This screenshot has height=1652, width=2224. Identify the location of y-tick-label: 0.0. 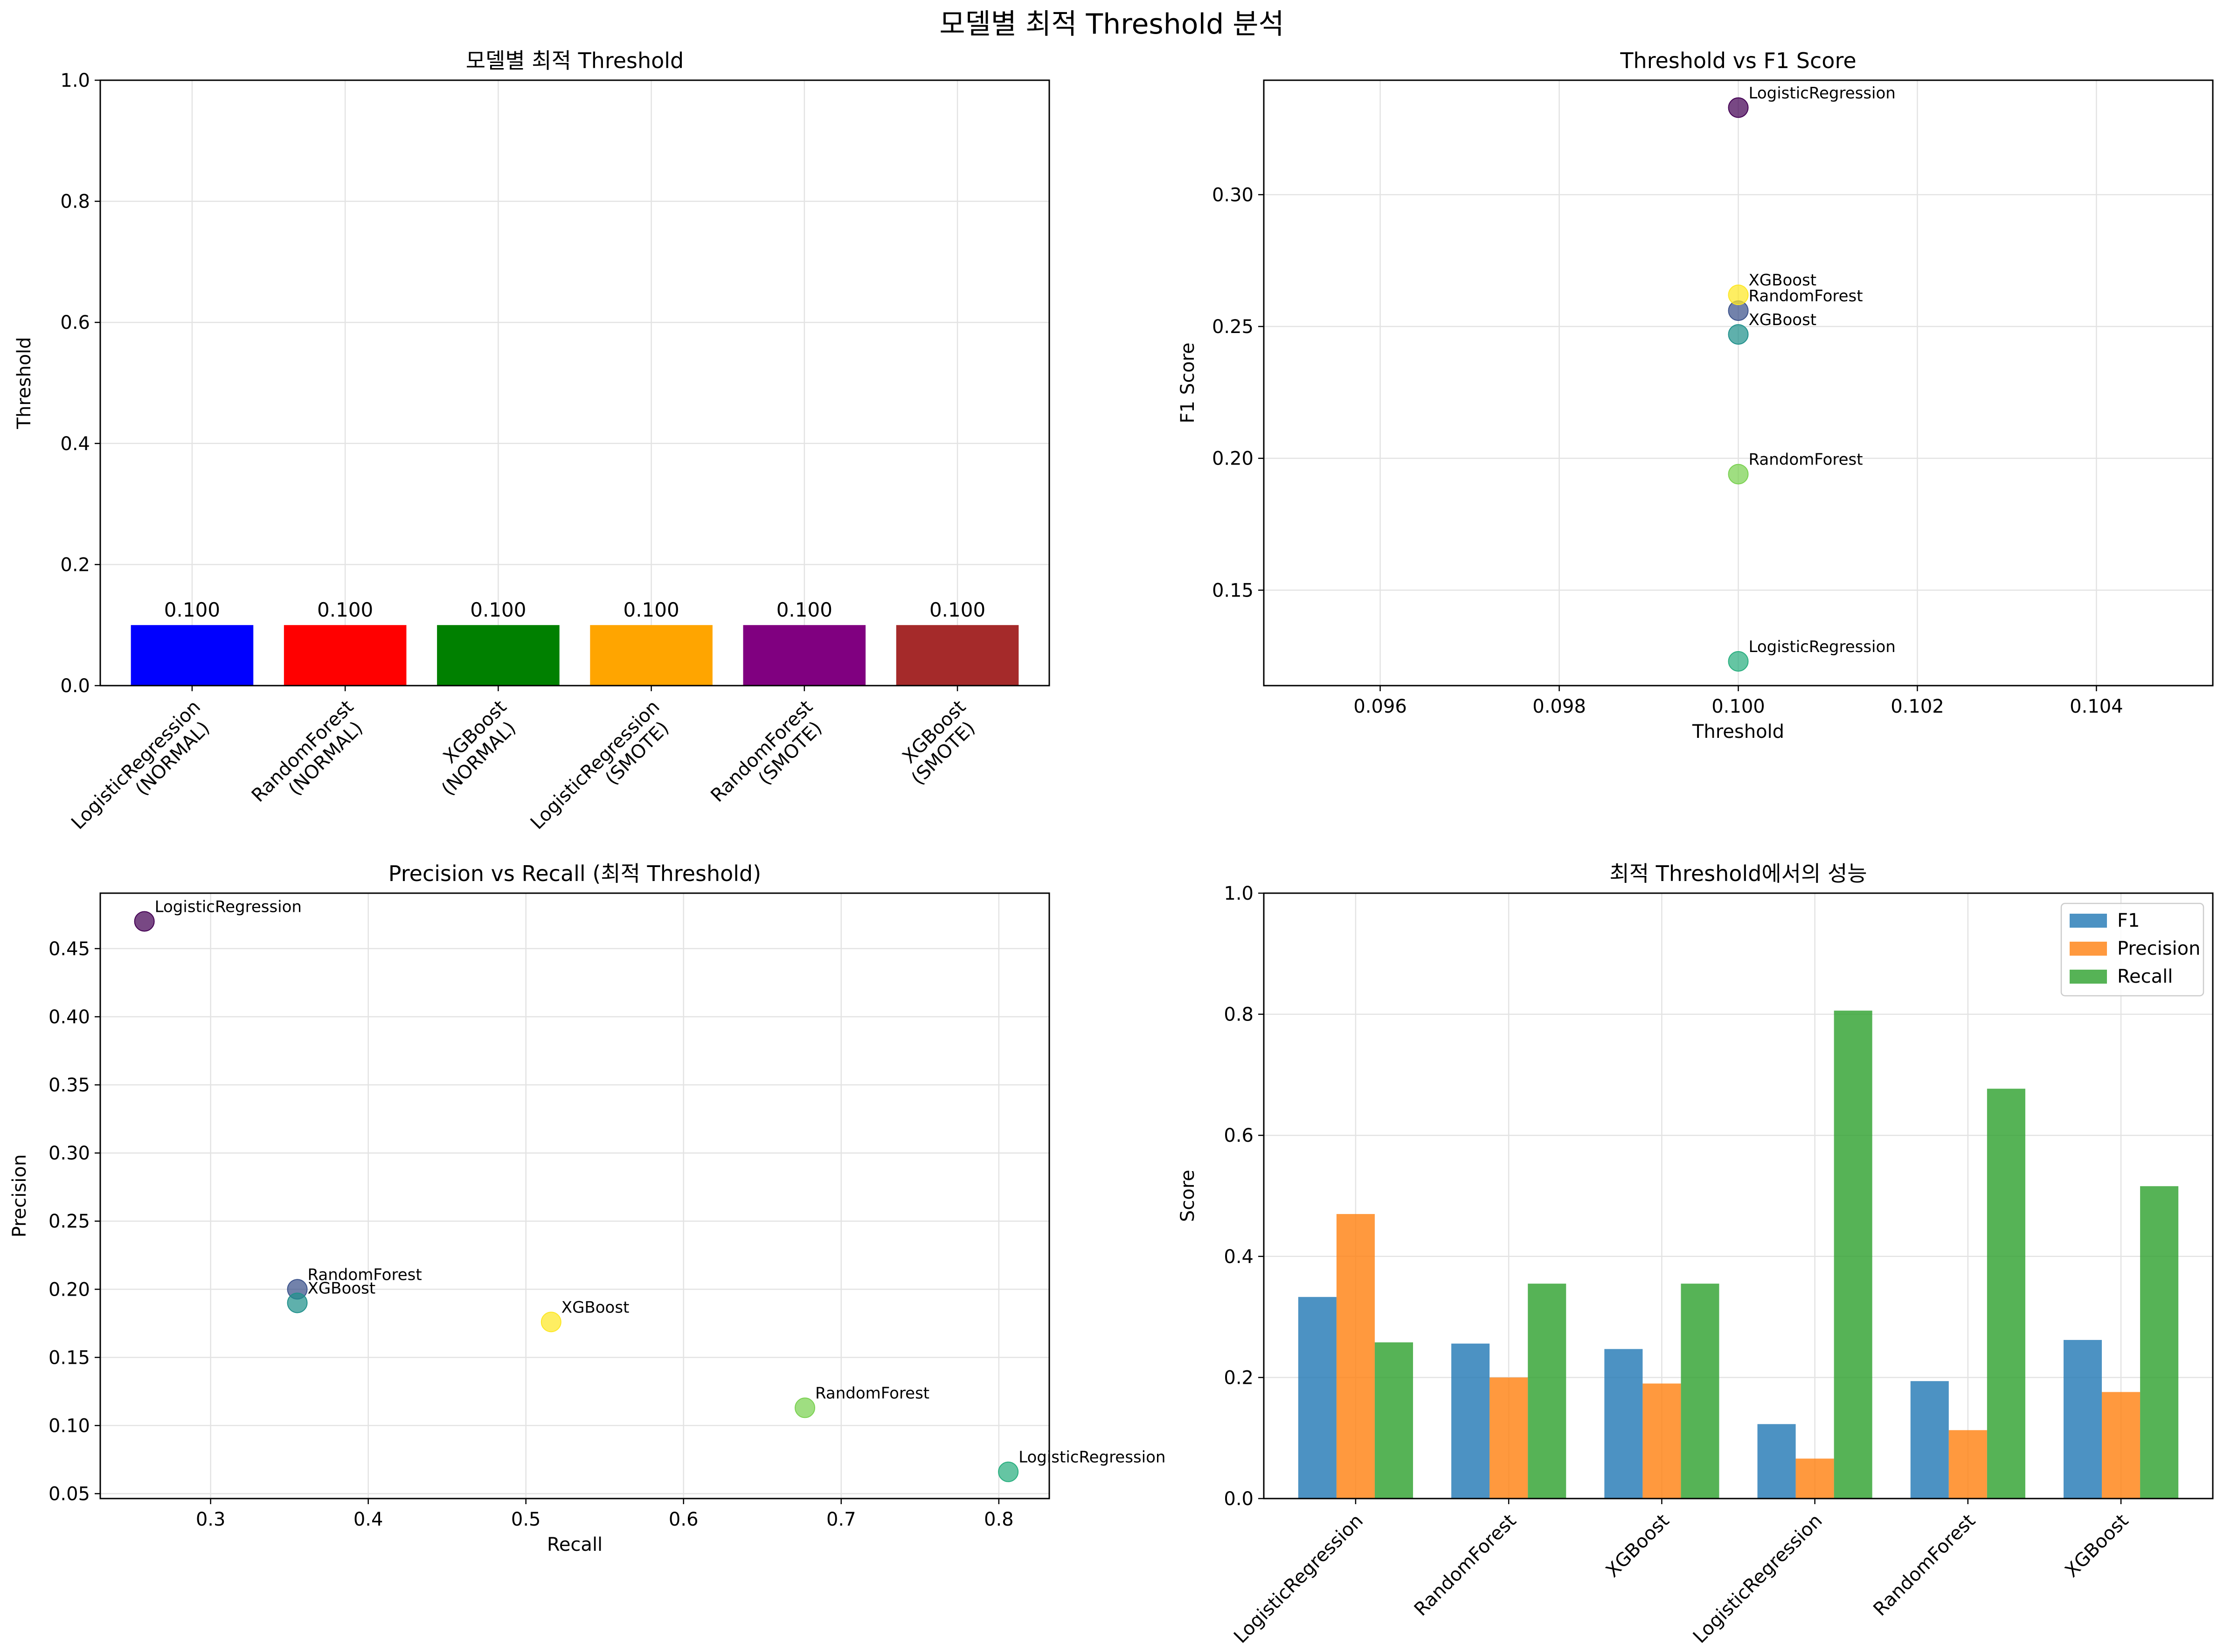
(75, 686).